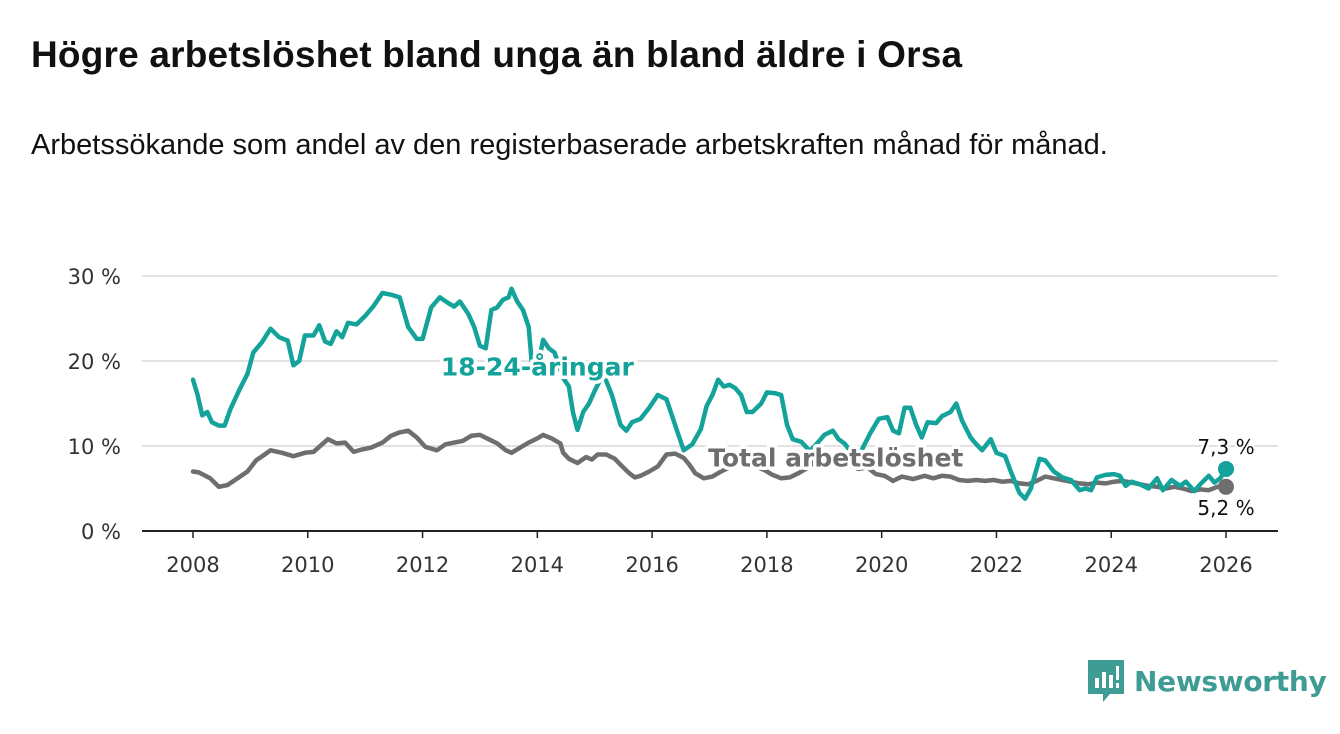 This screenshot has height=734, width=1340. Describe the element at coordinates (1226, 486) in the screenshot. I see `end-point-total-arbetsl-shet` at that location.